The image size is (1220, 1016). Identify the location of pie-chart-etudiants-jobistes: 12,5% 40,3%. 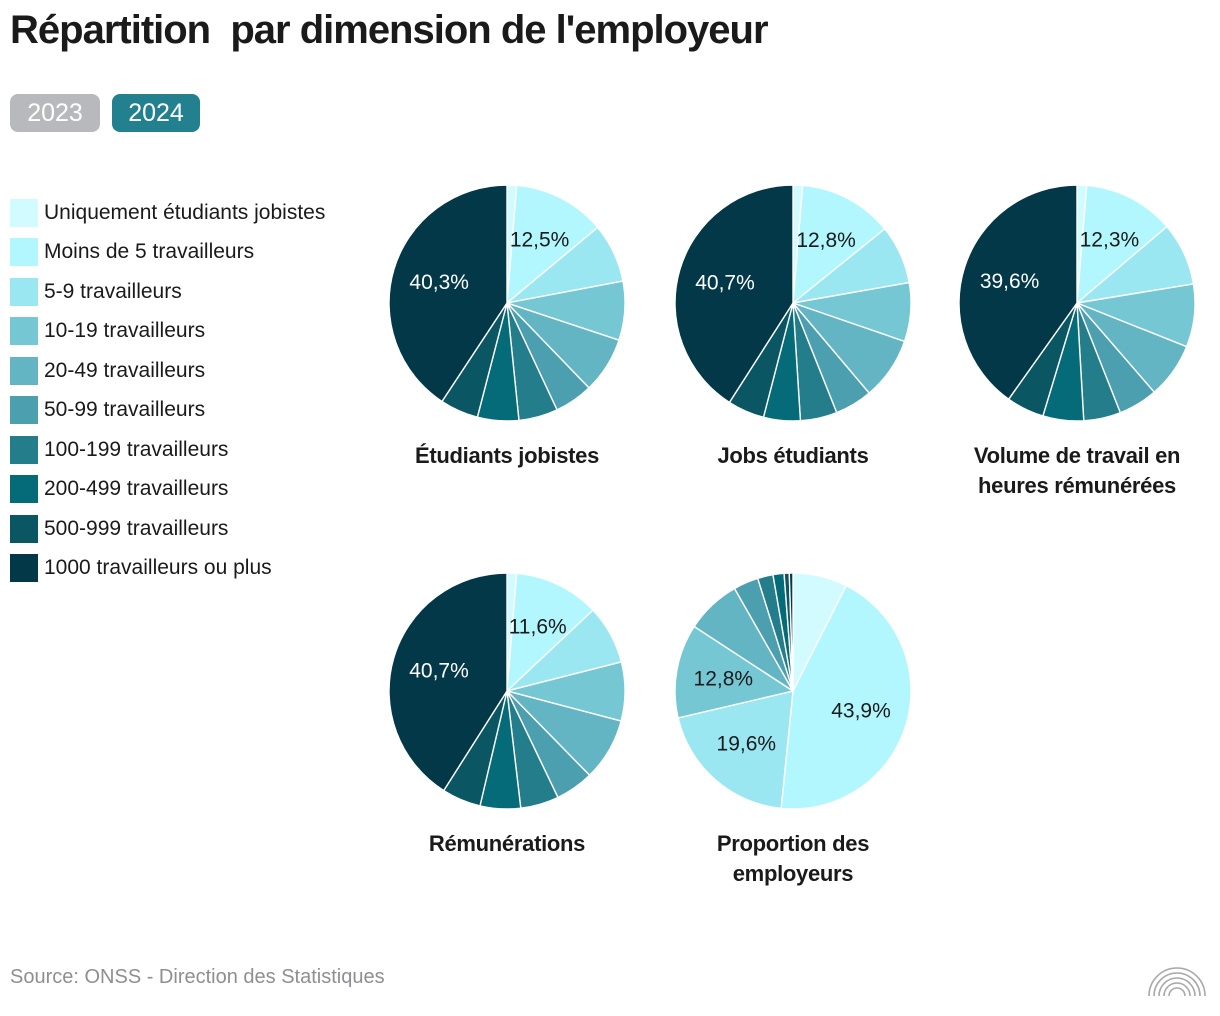
(507, 303).